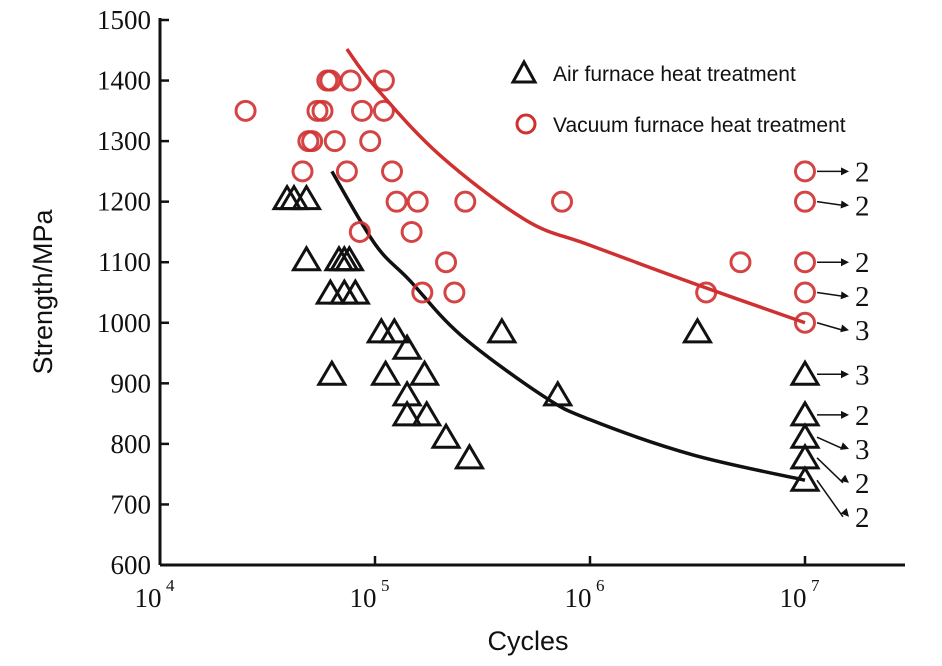  Describe the element at coordinates (524, 71) in the screenshot. I see `legend-triangle-marker` at that location.